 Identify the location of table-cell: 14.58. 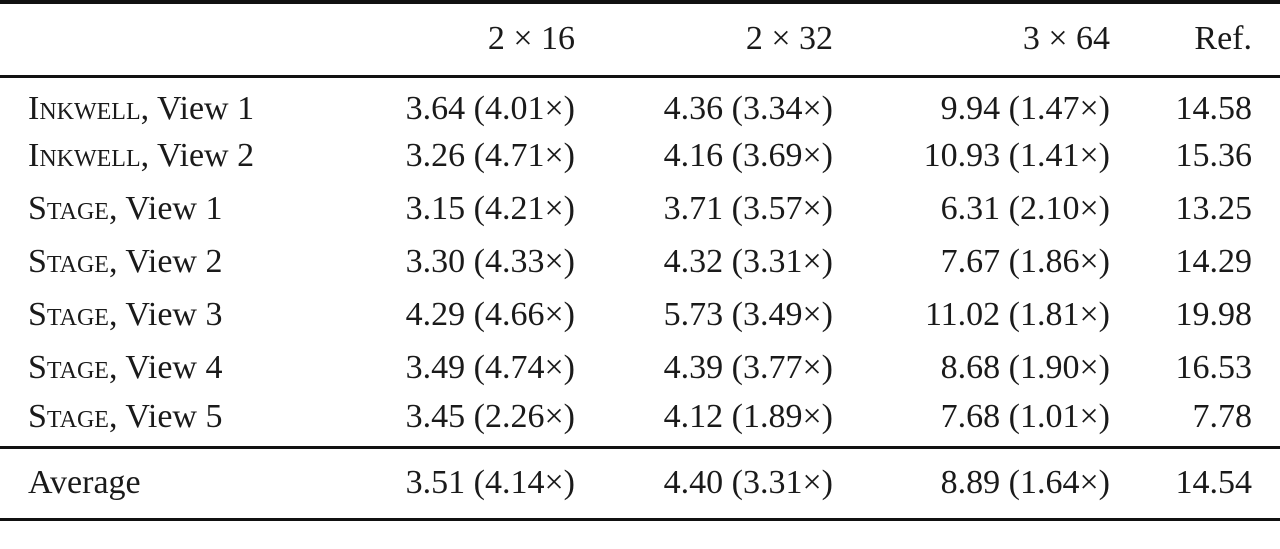
(1214, 109).